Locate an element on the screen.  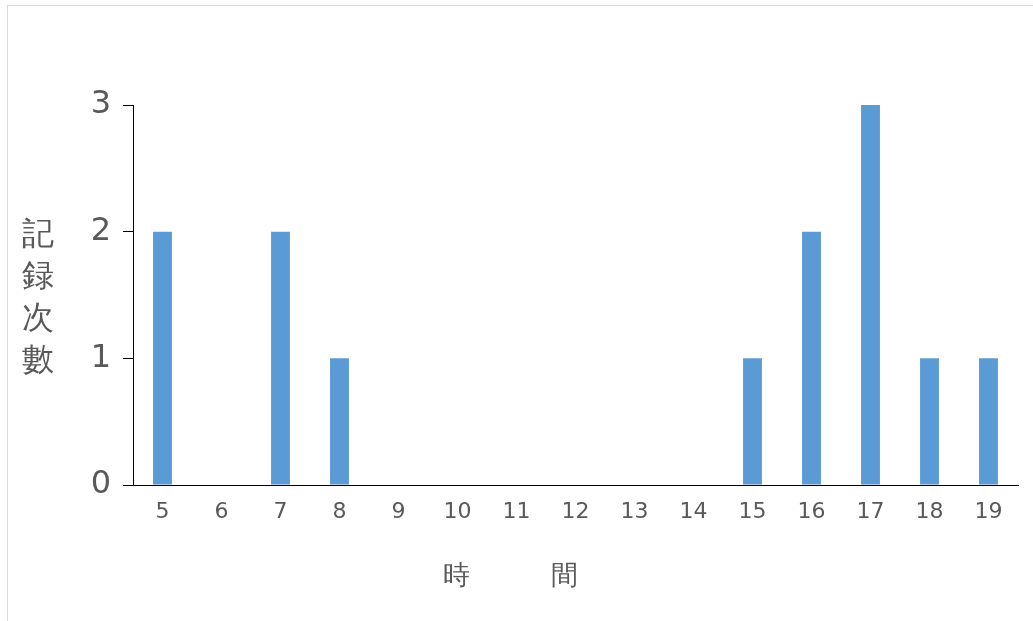
y-tick-label: 3 is located at coordinates (100, 102).